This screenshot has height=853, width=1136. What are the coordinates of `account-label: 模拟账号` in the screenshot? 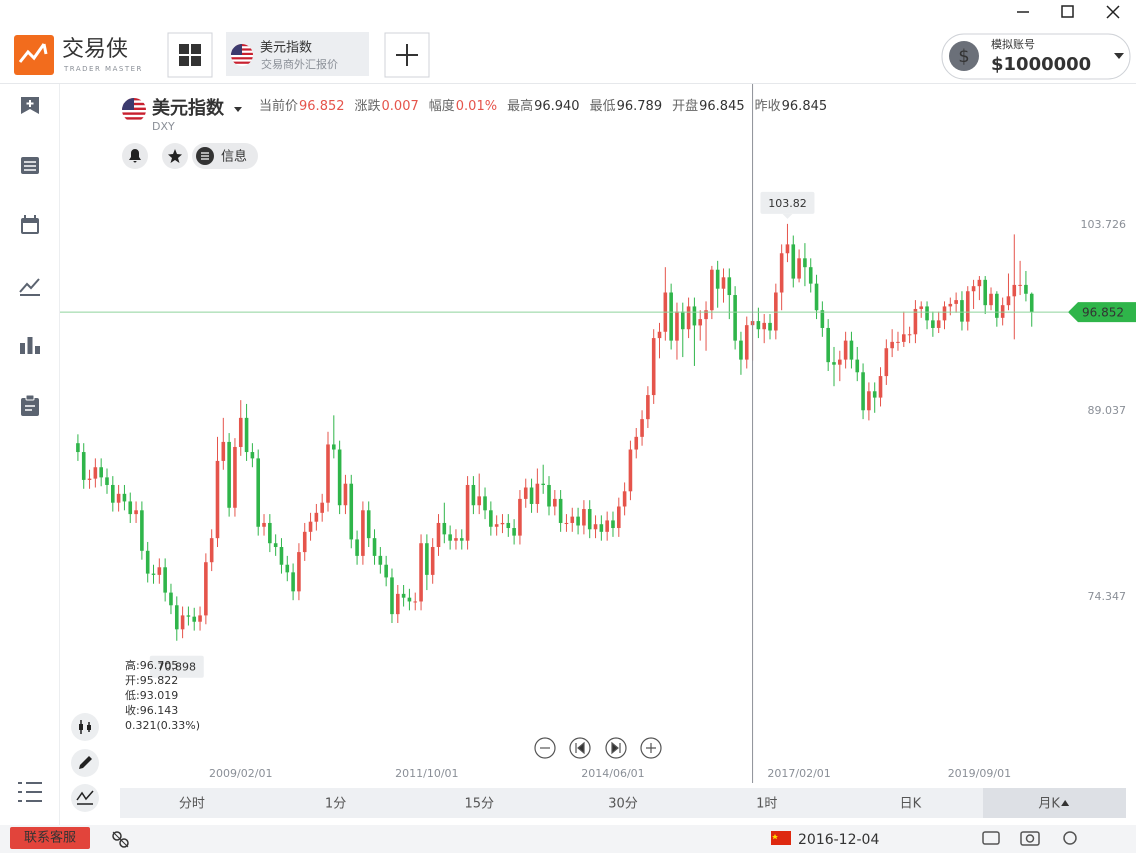 It's located at (1013, 44).